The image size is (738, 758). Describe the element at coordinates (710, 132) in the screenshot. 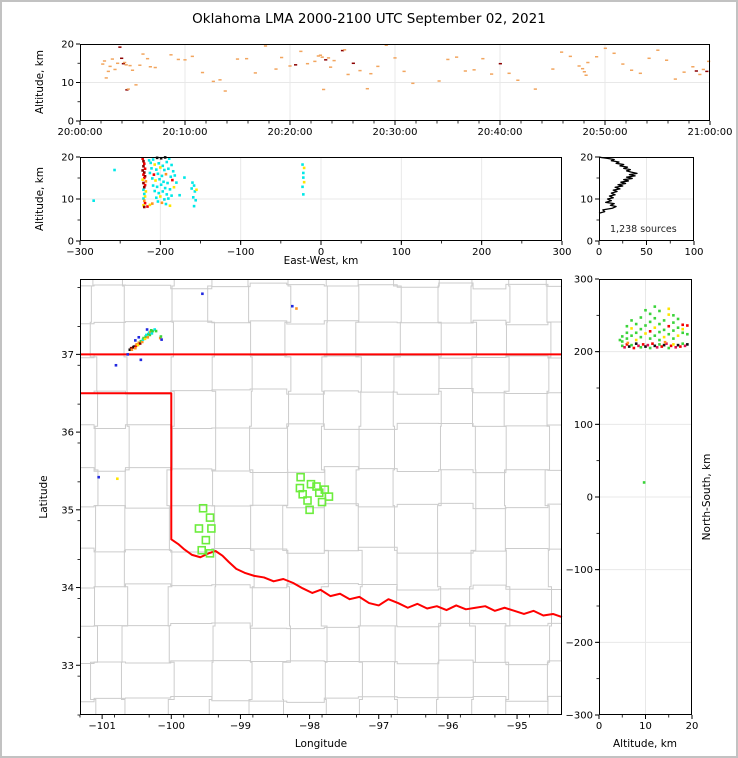

I see `svg-text: 21:00:00` at that location.